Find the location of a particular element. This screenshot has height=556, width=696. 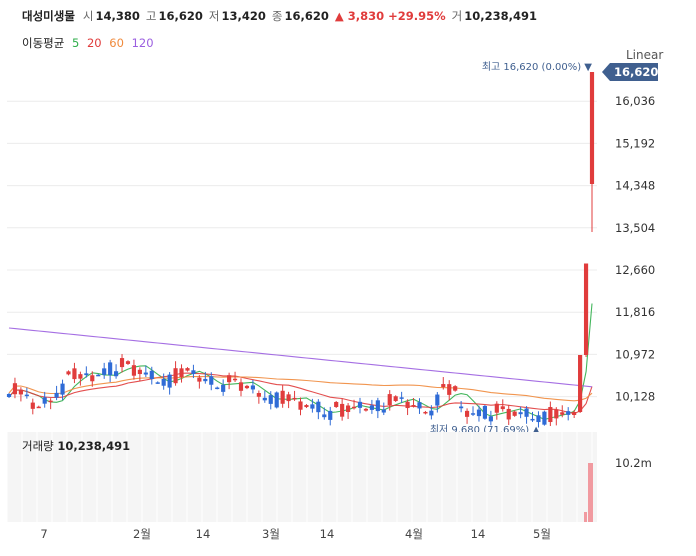

x-axis: 7 2월 14 3월 14 4월 14 5월 is located at coordinates (295, 534).